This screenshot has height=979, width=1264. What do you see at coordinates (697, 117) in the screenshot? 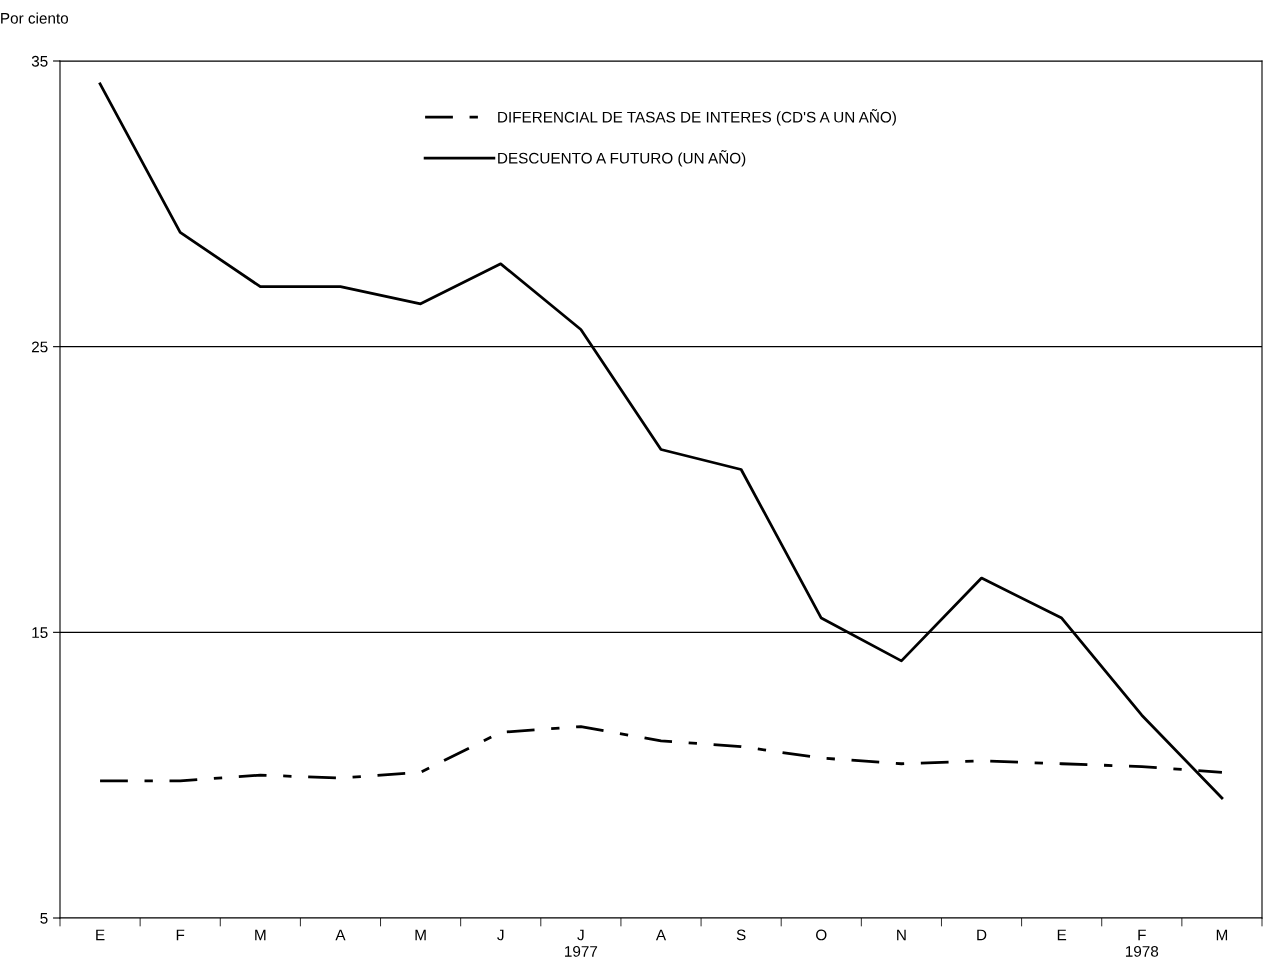
I see `legend-label: DIFERENCIAL DE TASAS DE INTERES (CD'S A UN AÑO)` at bounding box center [697, 117].